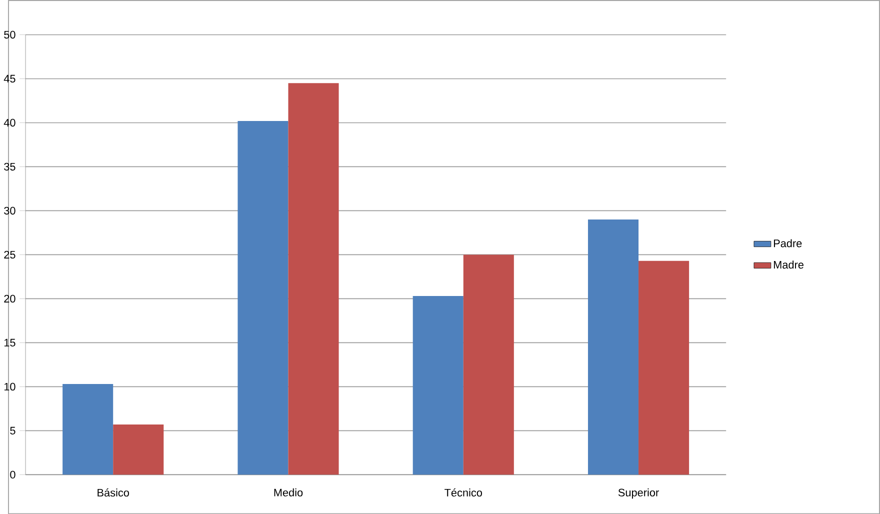 Image resolution: width=880 pixels, height=514 pixels. What do you see at coordinates (113, 492) in the screenshot?
I see `x-tick-label: Básico` at bounding box center [113, 492].